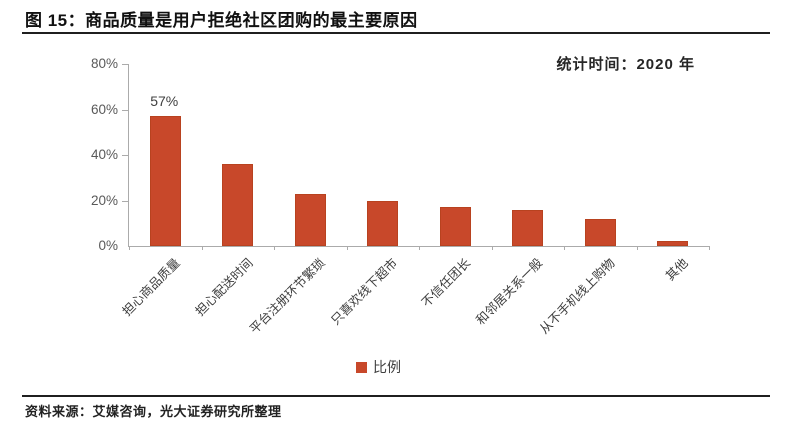  What do you see at coordinates (104, 109) in the screenshot?
I see `y-axis-tick-label: 60%` at bounding box center [104, 109].